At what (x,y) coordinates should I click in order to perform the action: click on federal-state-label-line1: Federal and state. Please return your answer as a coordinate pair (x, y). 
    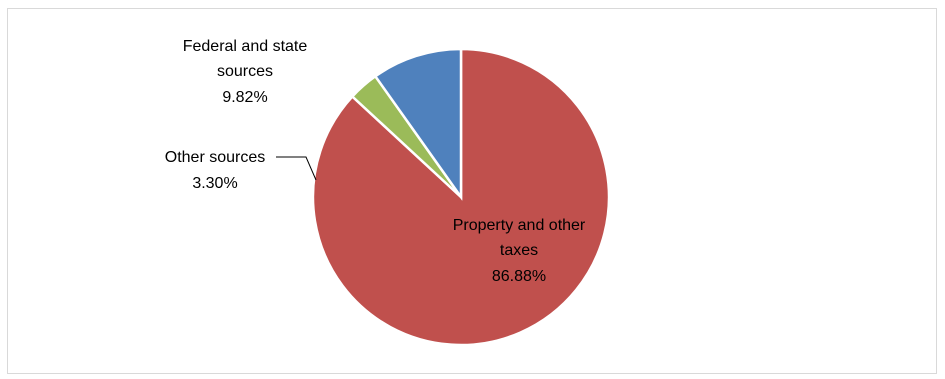
    Looking at the image, I should click on (245, 46).